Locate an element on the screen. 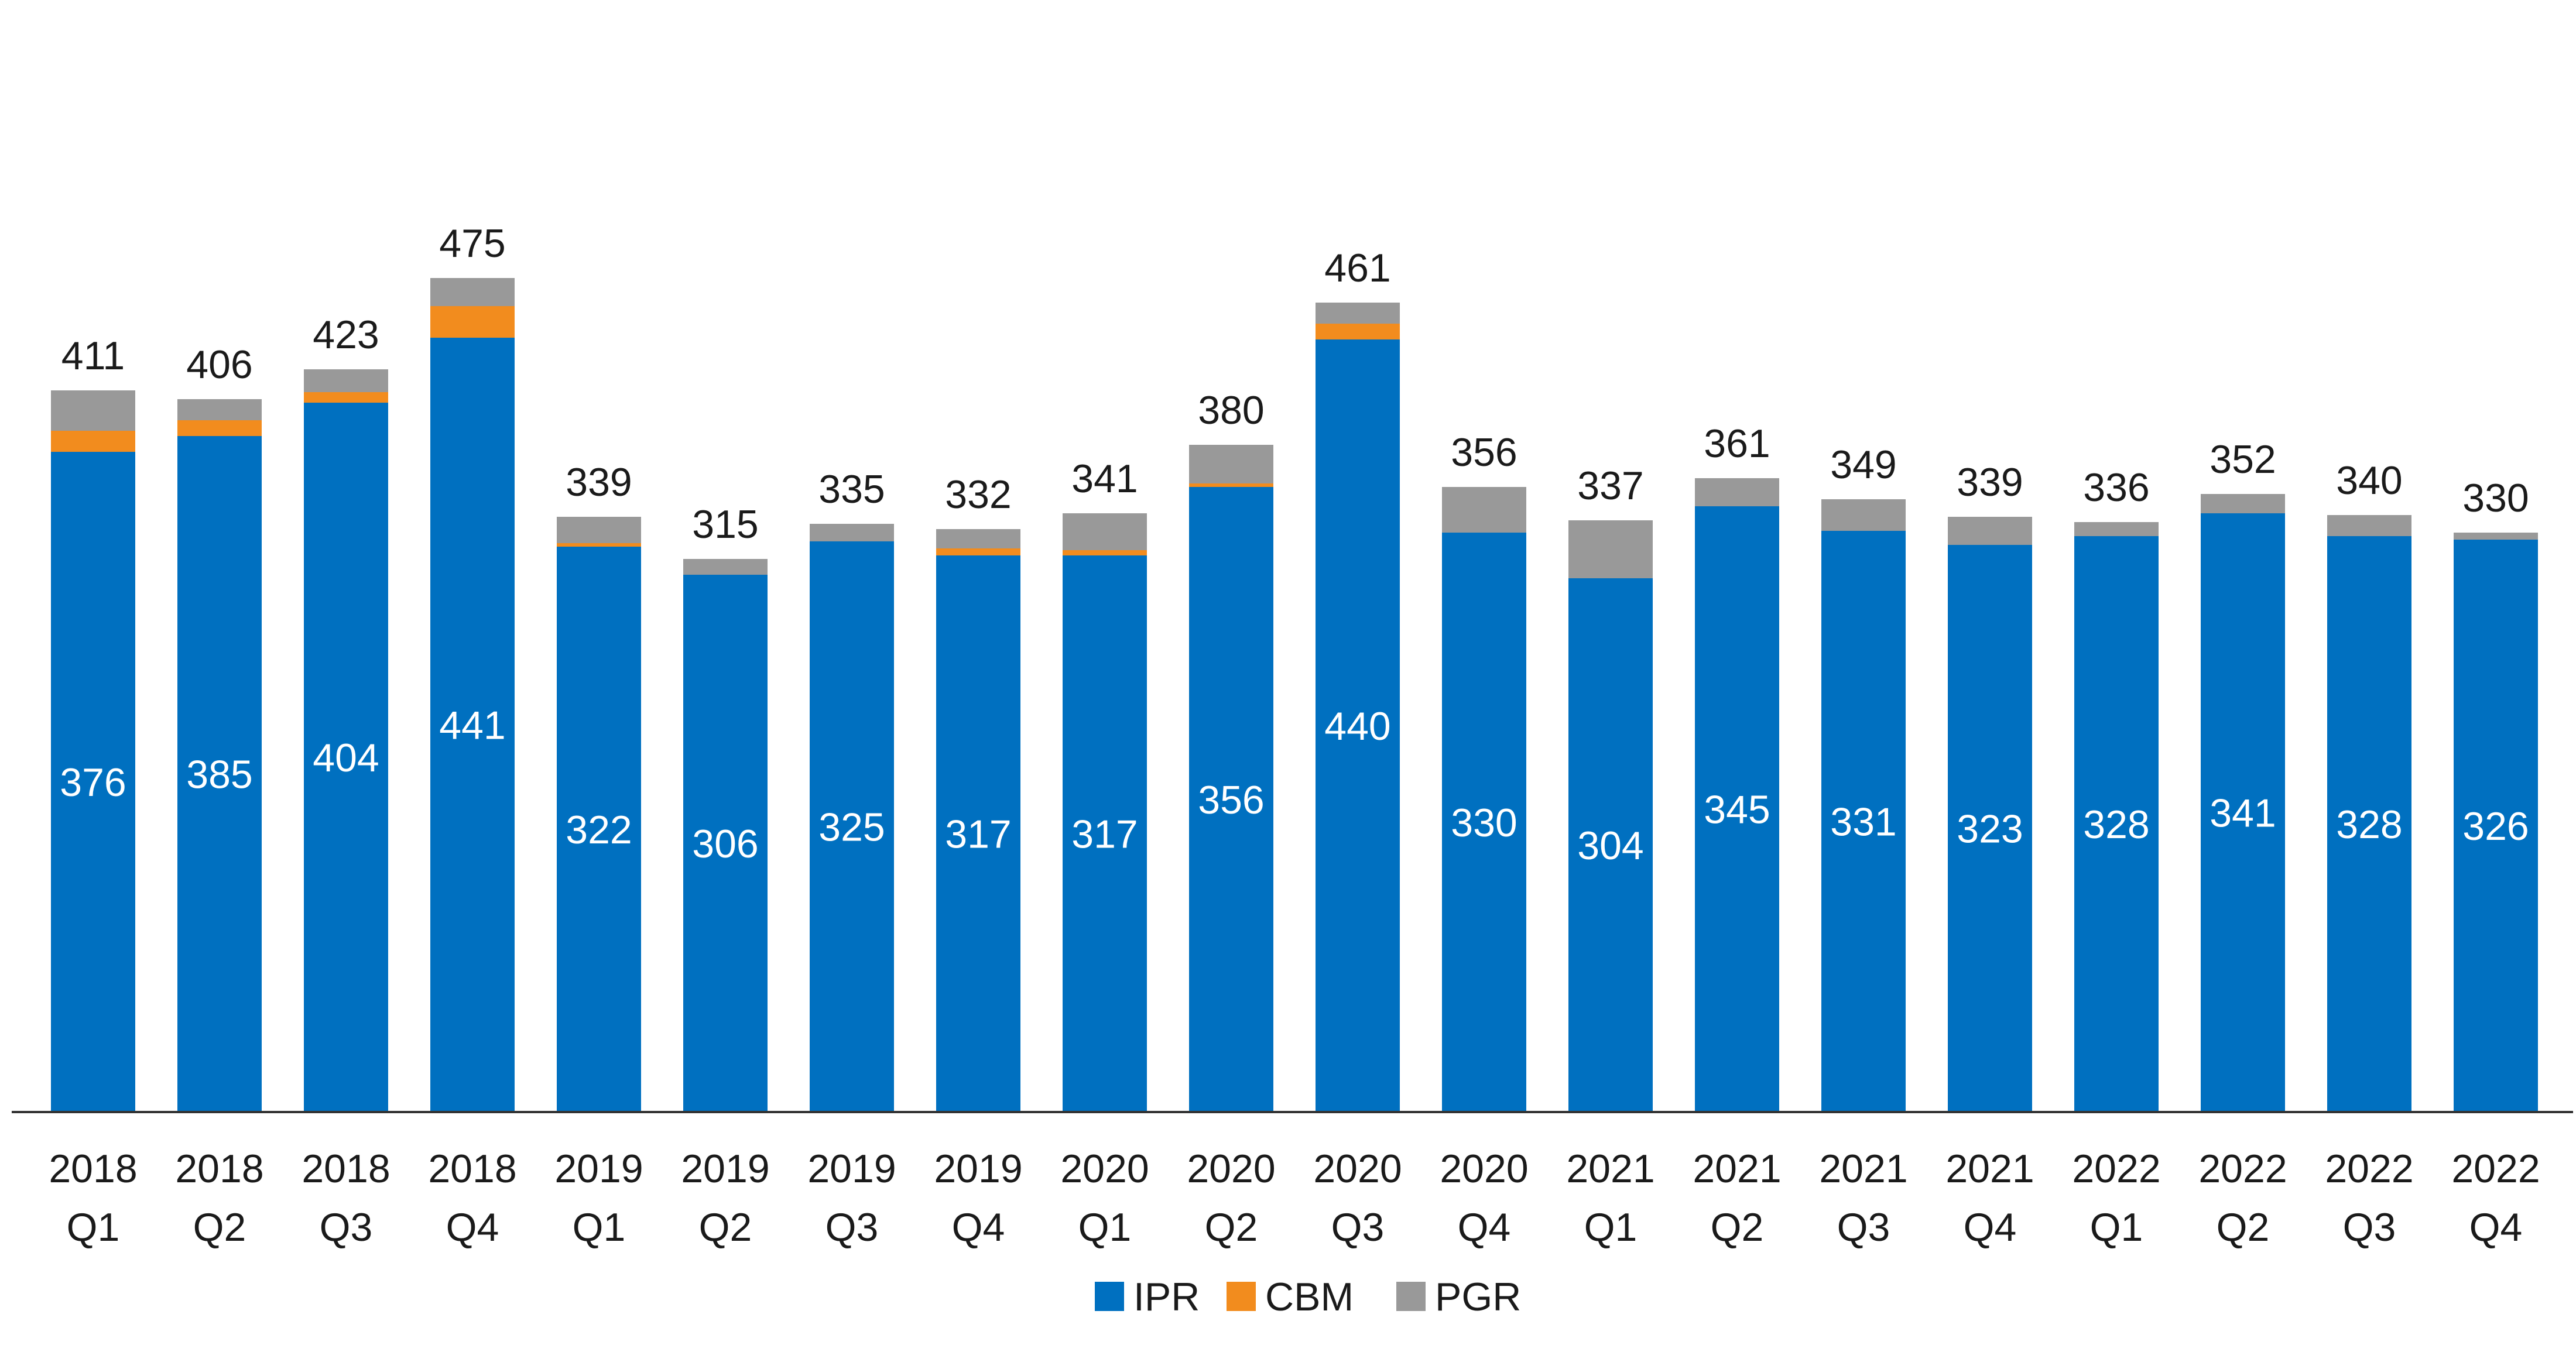 The width and height of the screenshot is (2576, 1352). total-value-label: 380 is located at coordinates (1231, 410).